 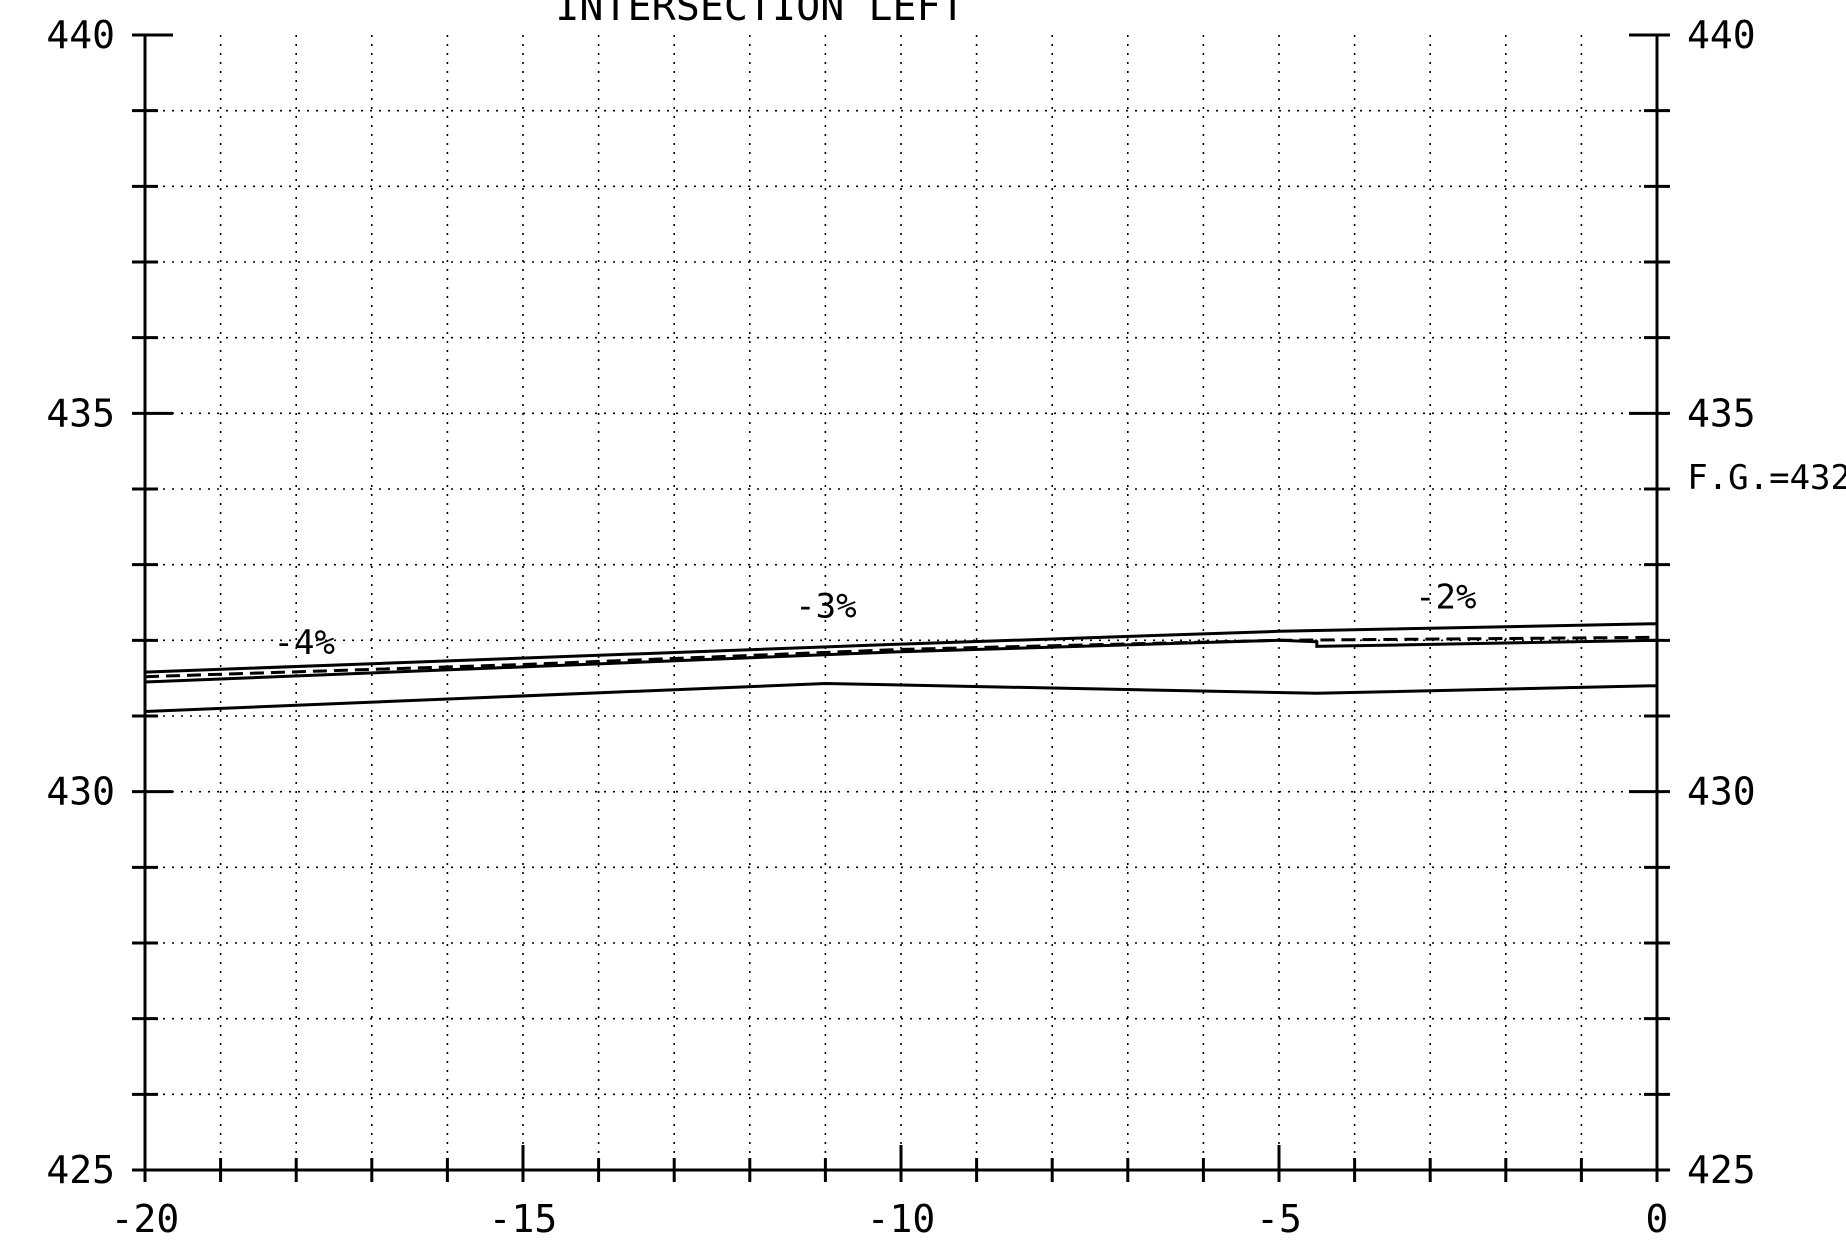 What do you see at coordinates (1445, 598) in the screenshot?
I see `annotation-3: -2%` at bounding box center [1445, 598].